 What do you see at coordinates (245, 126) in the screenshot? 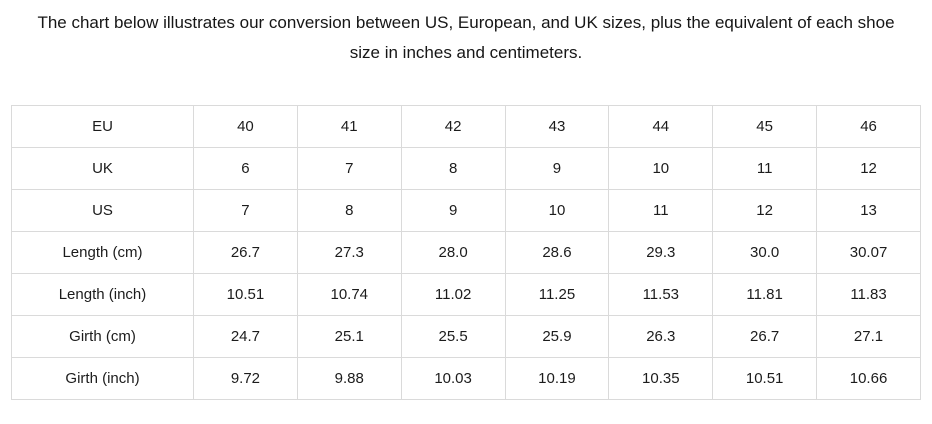
I see `table-cell: 40` at bounding box center [245, 126].